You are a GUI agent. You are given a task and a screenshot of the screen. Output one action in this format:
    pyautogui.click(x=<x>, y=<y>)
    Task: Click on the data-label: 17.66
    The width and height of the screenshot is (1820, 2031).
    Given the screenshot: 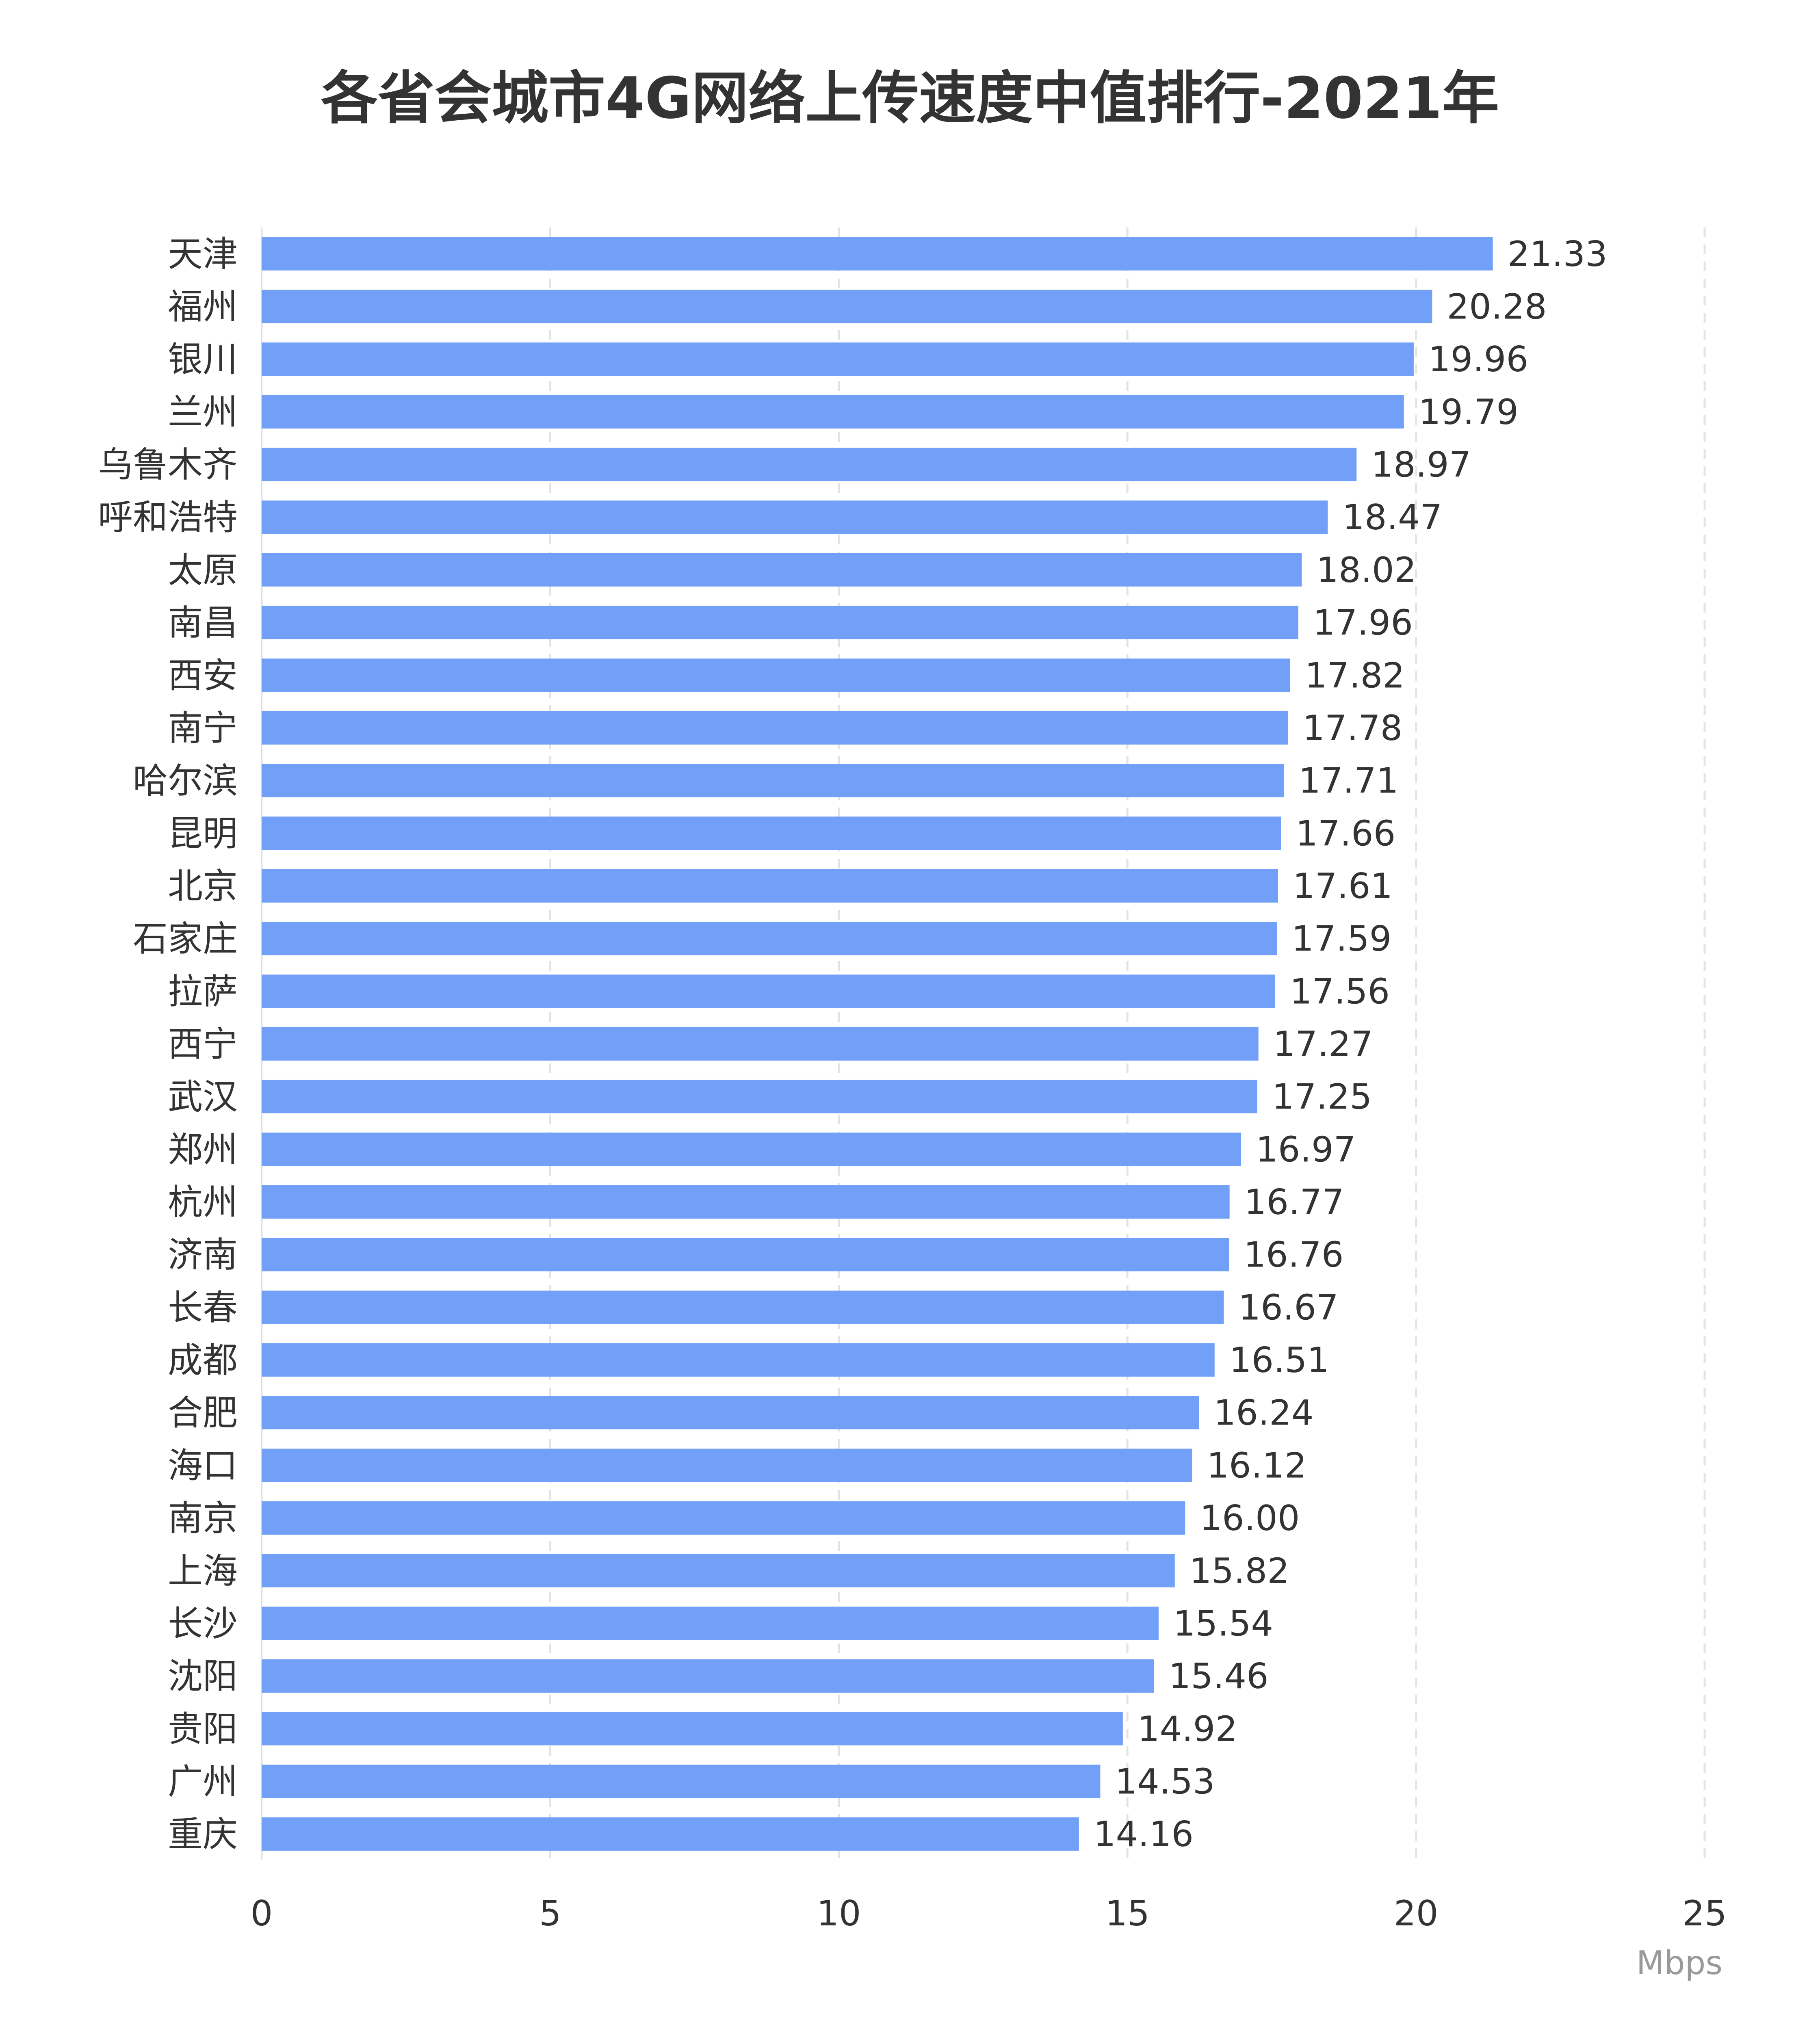 What is the action you would take?
    pyautogui.click(x=1345, y=833)
    